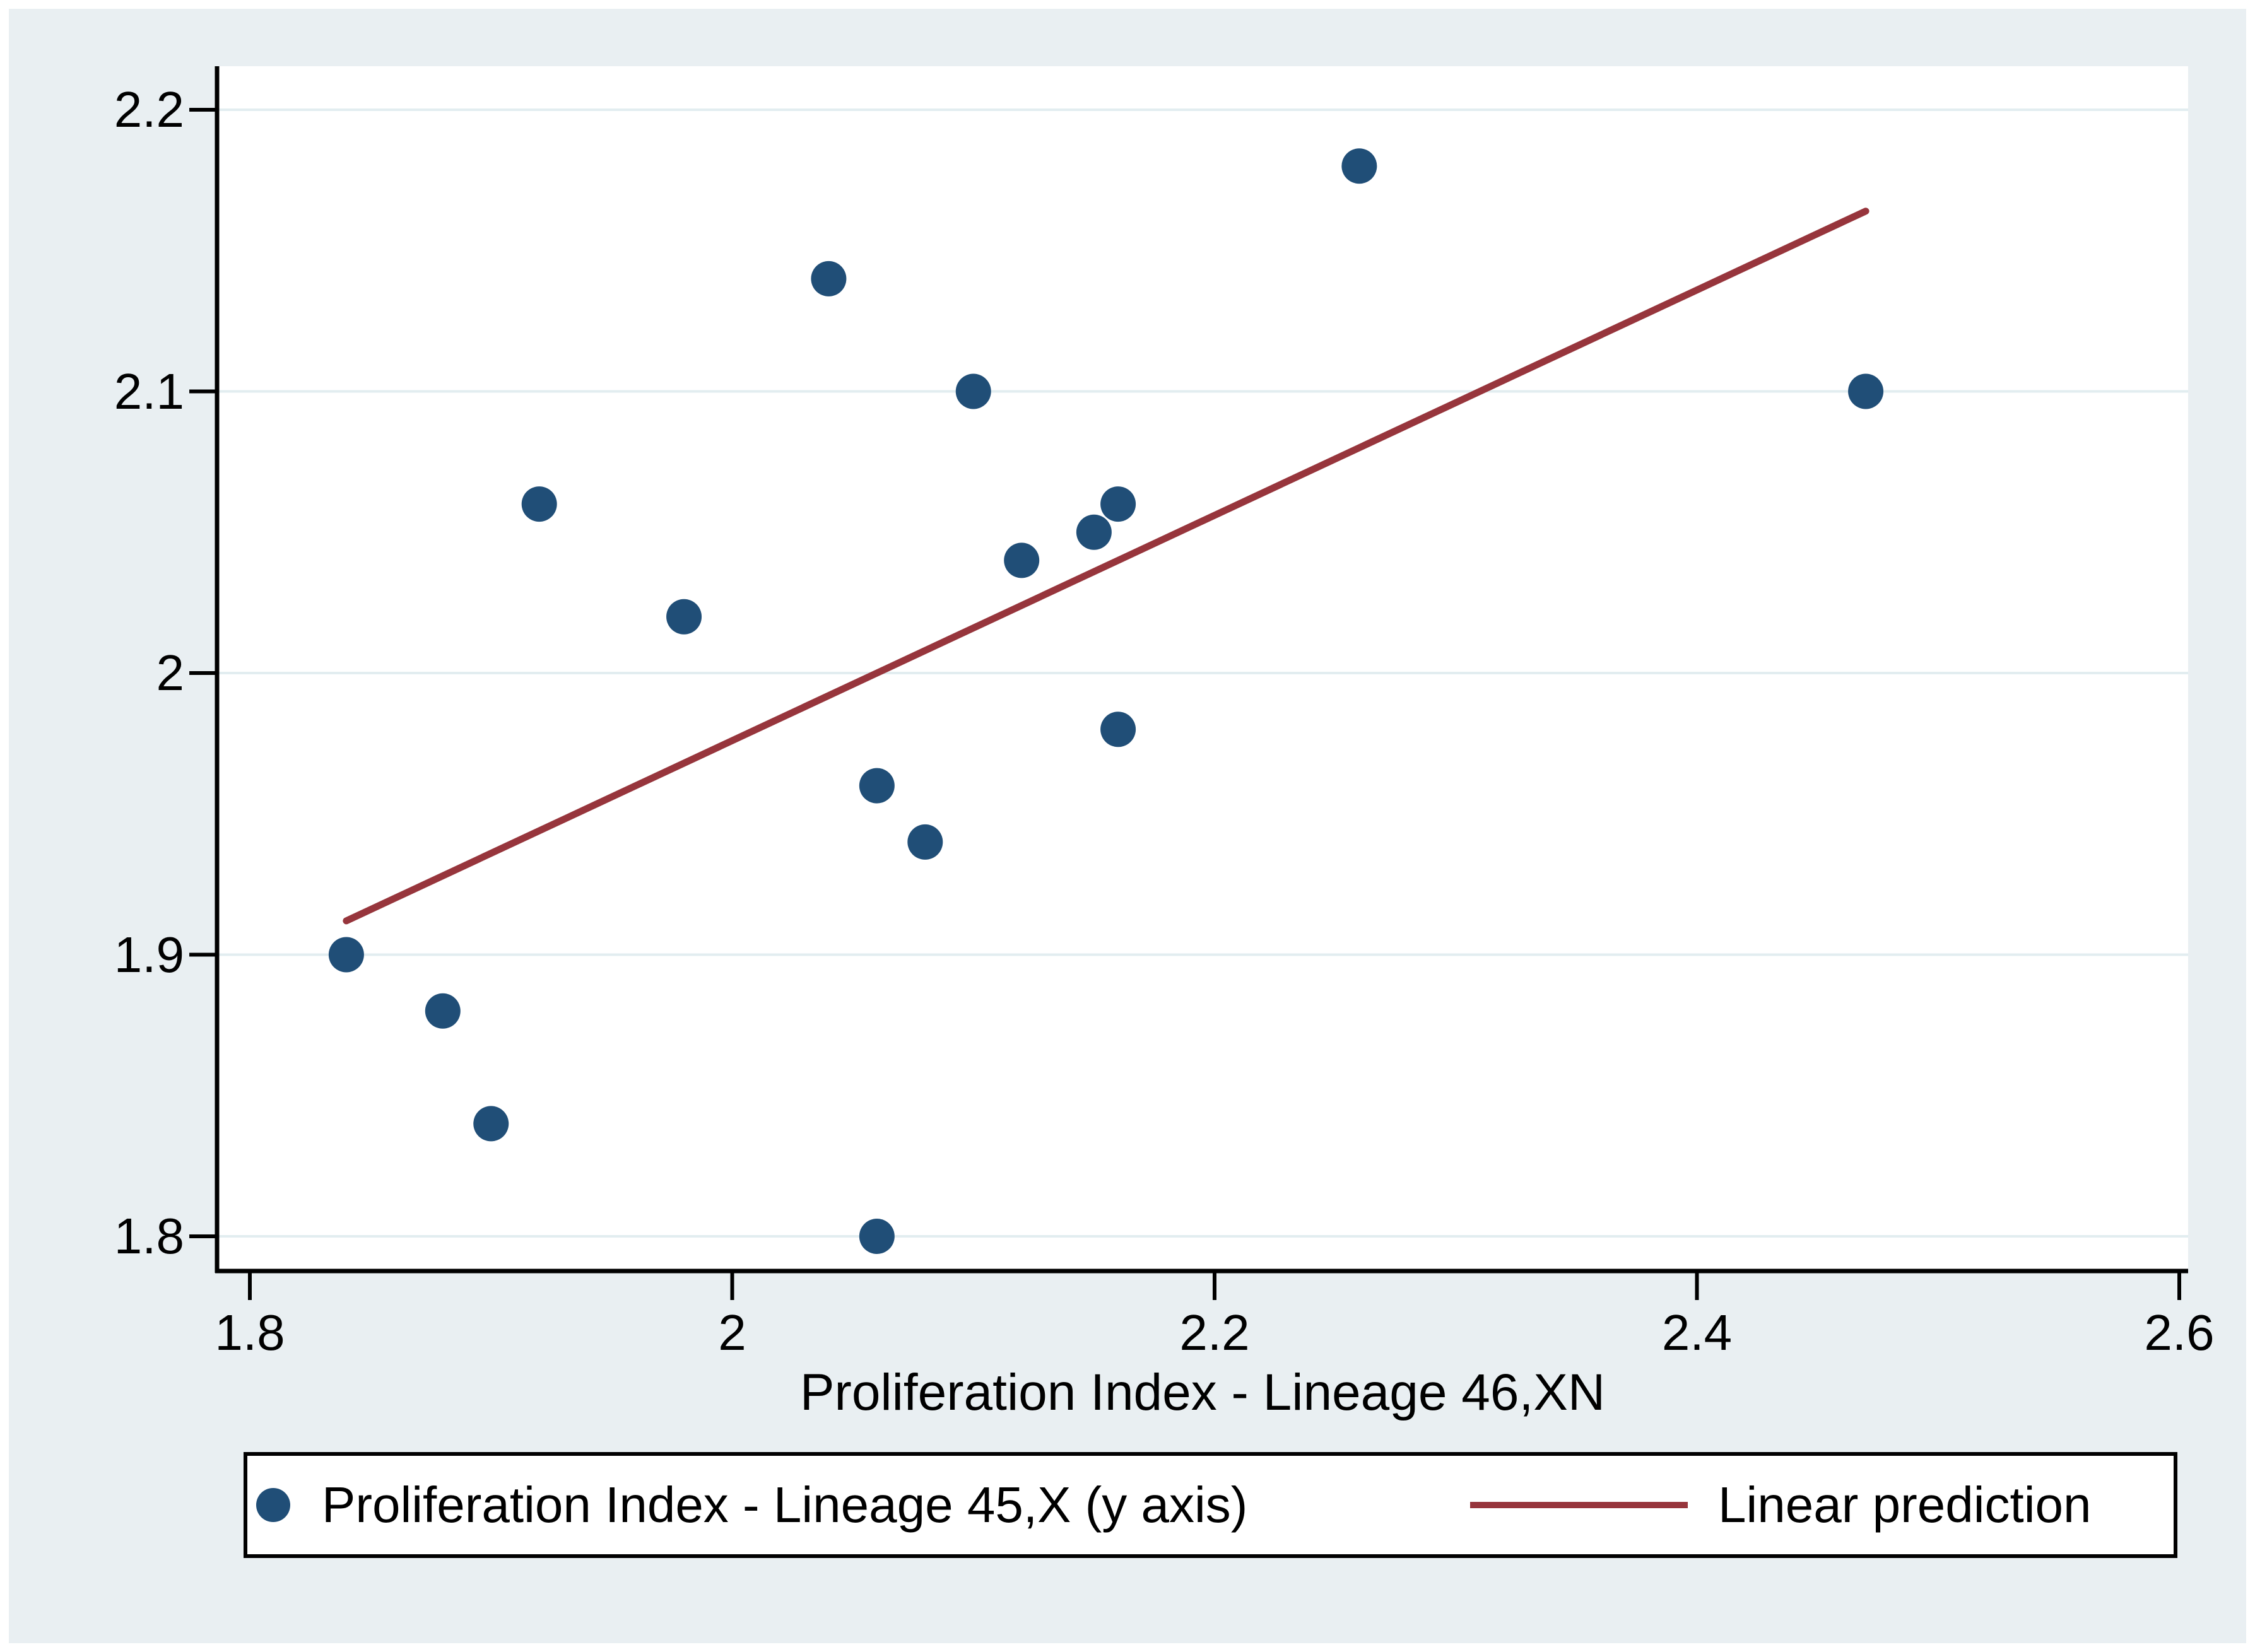  Describe the element at coordinates (273, 1505) in the screenshot. I see `scatter-legend-marker-icon` at that location.